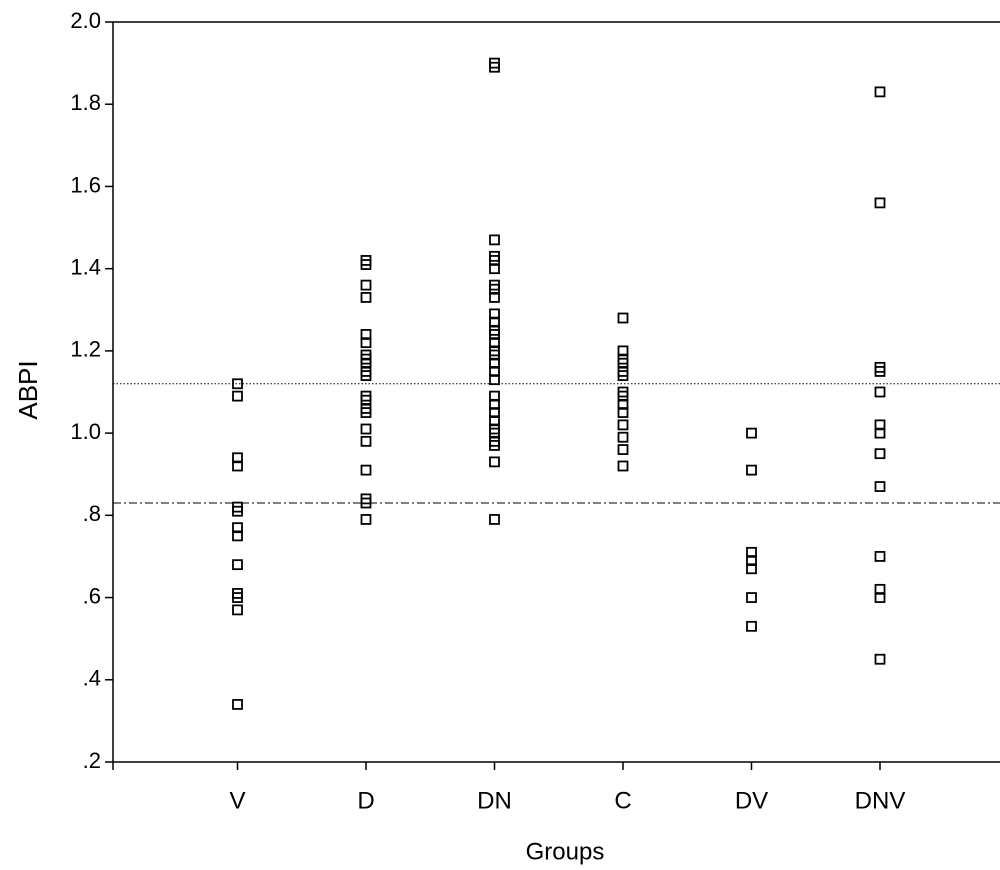  I want to click on x-tick-label: V, so click(237, 800).